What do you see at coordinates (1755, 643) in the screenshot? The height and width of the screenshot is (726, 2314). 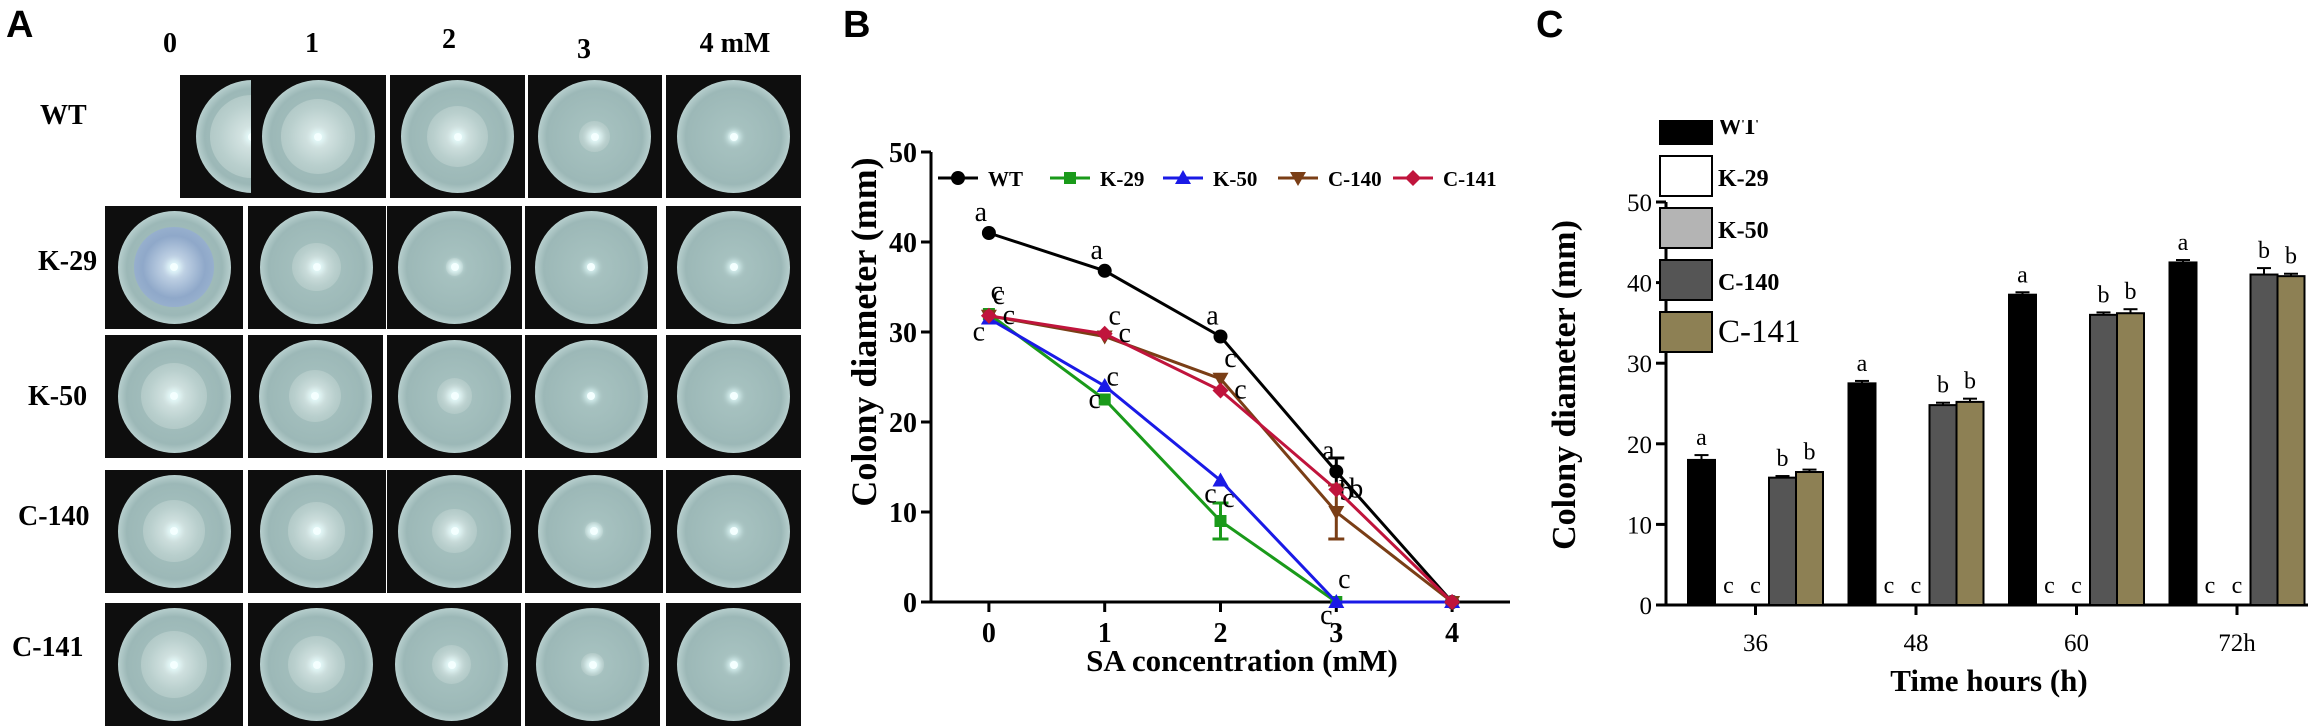 I see `x-tick-label: 36` at bounding box center [1755, 643].